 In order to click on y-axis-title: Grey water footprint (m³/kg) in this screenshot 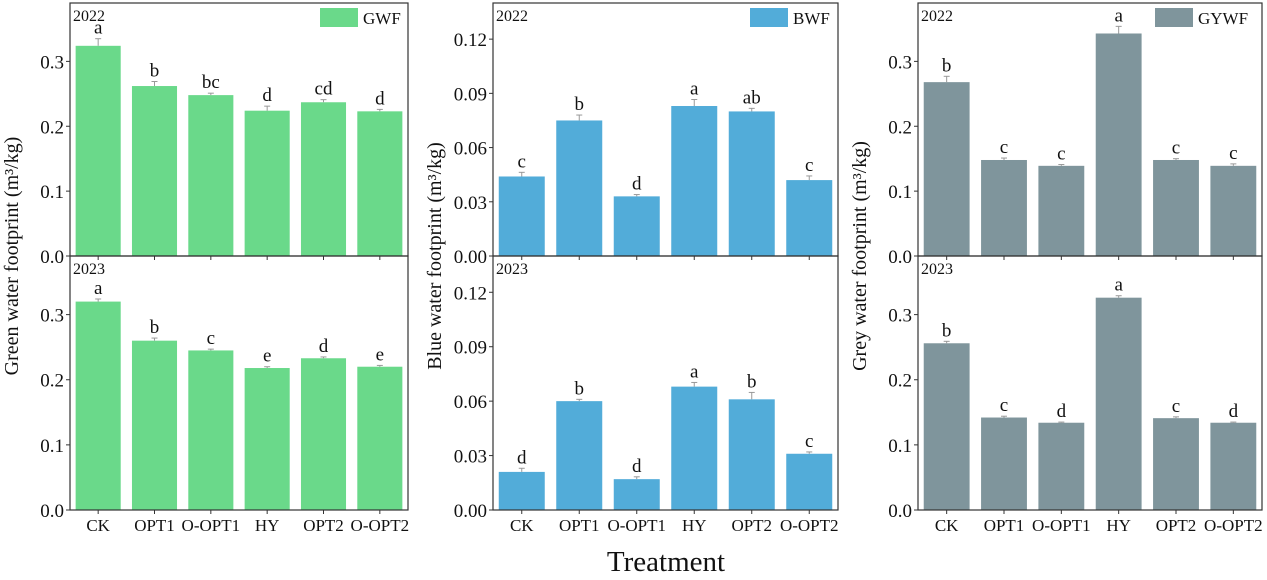, I will do `click(860, 256)`.